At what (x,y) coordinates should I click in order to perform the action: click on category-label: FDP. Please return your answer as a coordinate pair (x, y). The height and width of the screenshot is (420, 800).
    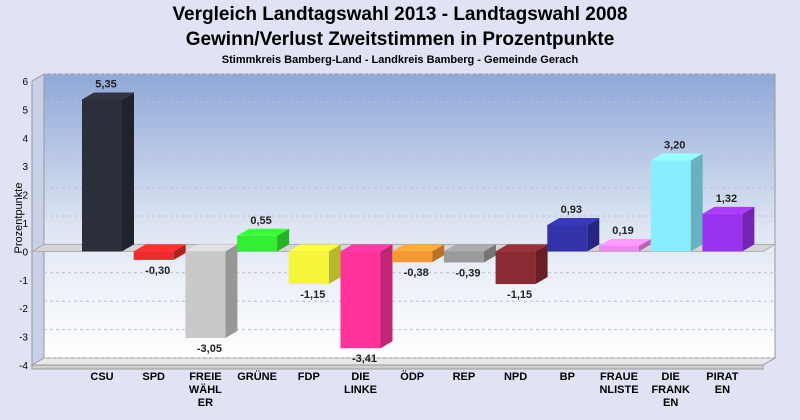
    Looking at the image, I should click on (309, 377).